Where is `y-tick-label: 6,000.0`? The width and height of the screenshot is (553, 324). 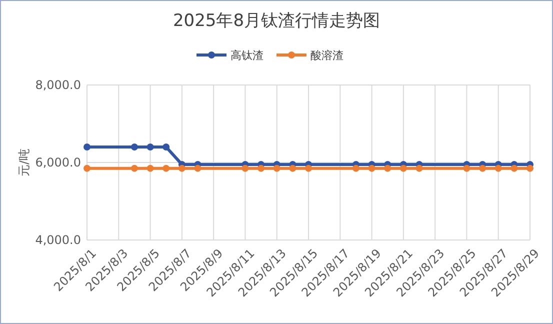
y-tick-label: 6,000.0 is located at coordinates (58, 163).